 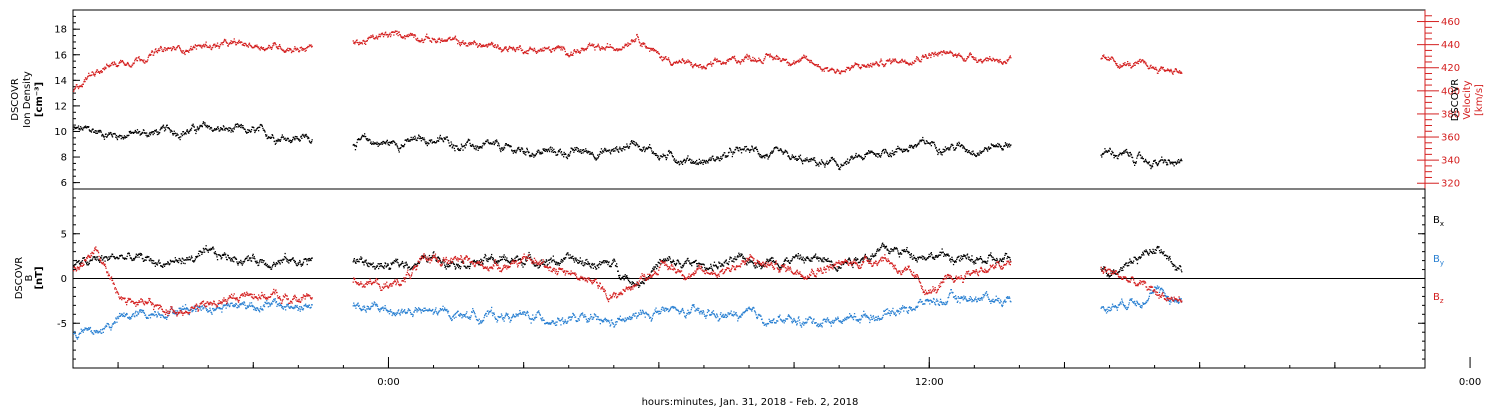 What do you see at coordinates (62, 324) in the screenshot?
I see `b-tick-label: -5` at bounding box center [62, 324].